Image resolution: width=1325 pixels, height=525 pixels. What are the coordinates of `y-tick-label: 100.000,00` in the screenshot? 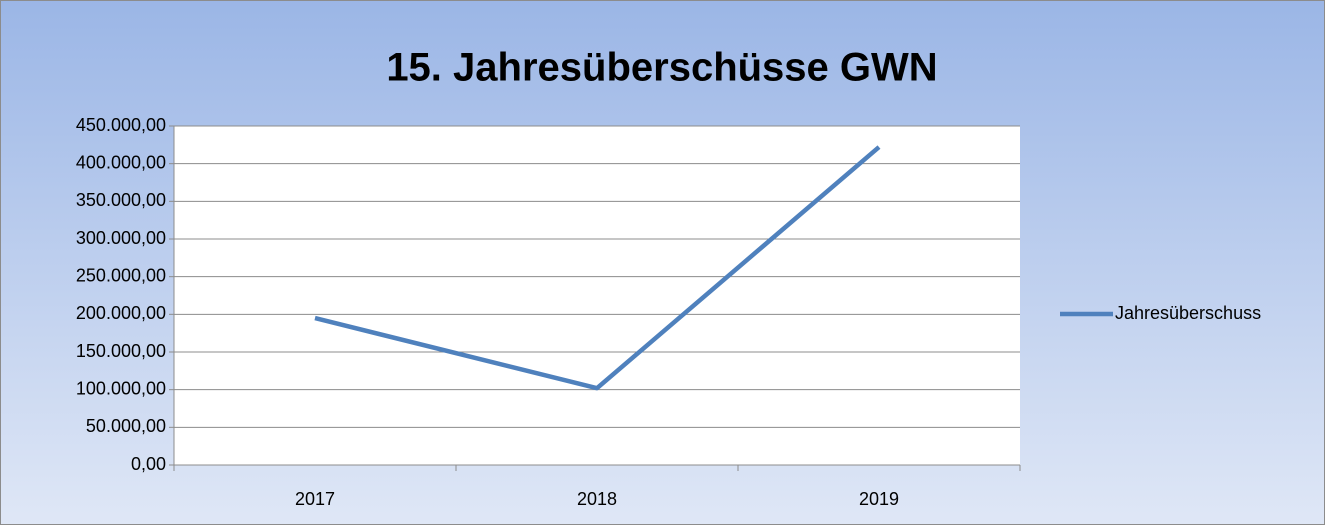 It's located at (121, 388).